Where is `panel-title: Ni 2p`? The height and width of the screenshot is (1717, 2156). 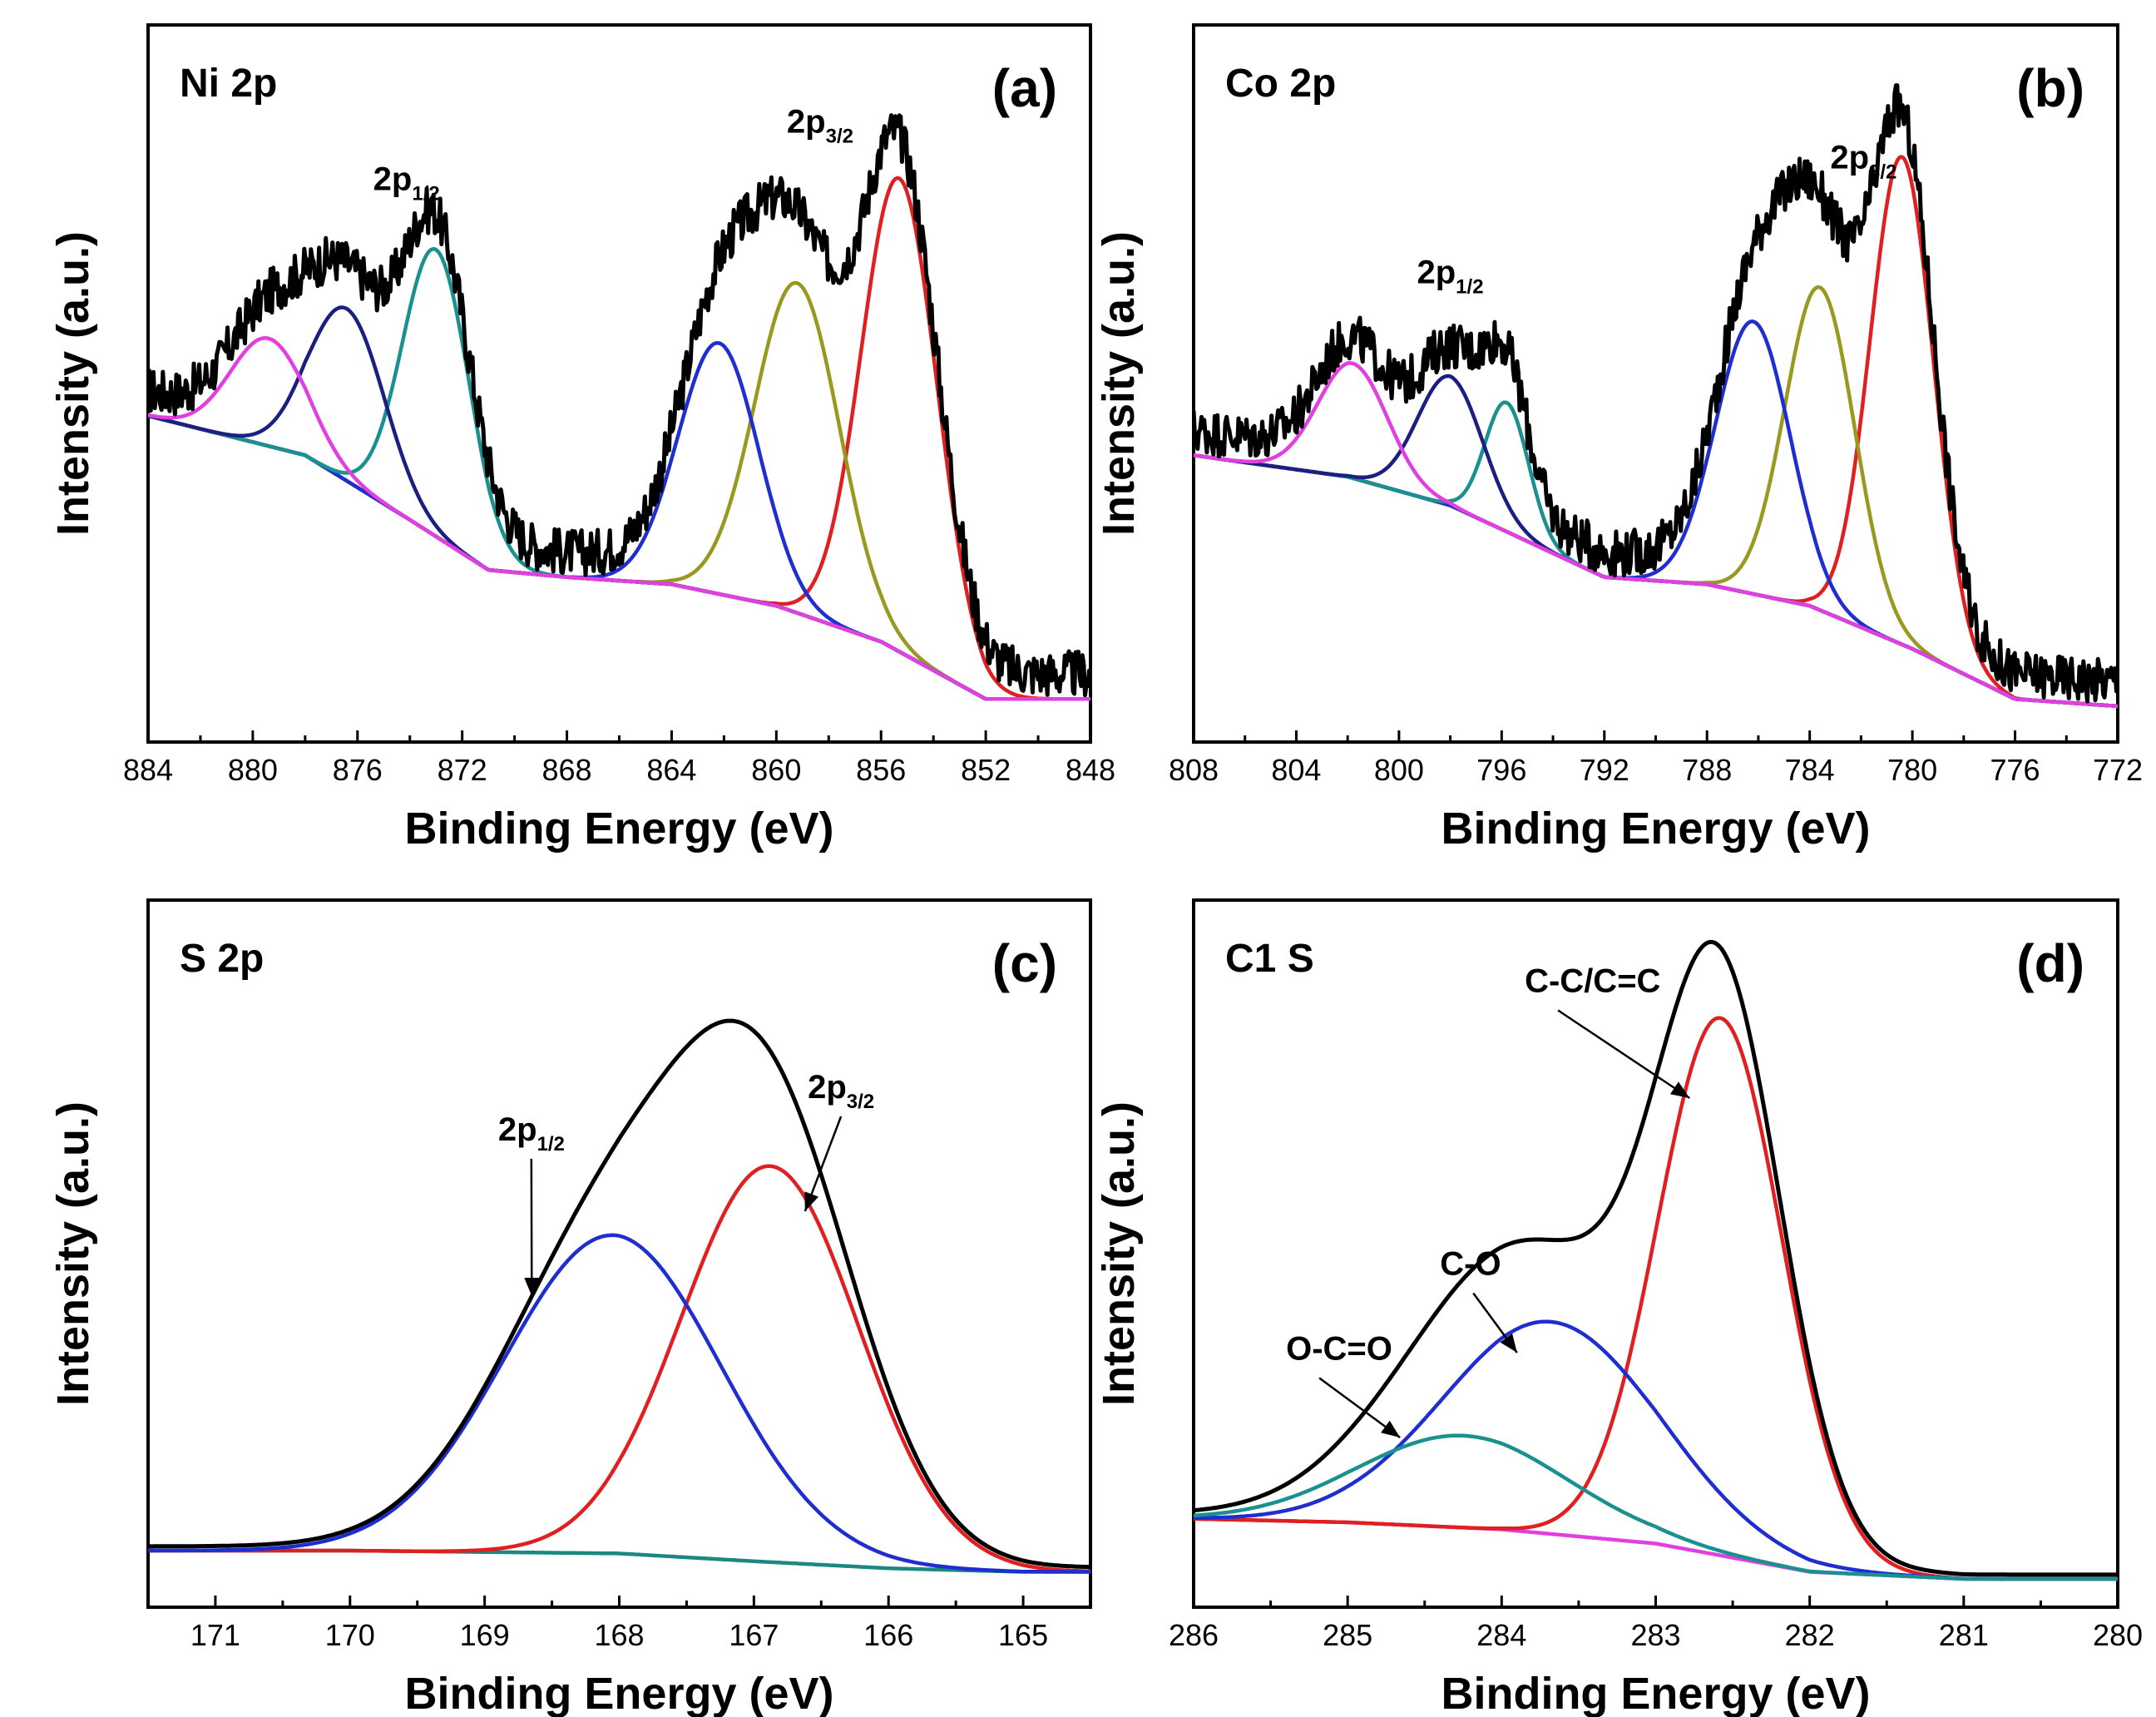
panel-title: Ni 2p is located at coordinates (229, 84).